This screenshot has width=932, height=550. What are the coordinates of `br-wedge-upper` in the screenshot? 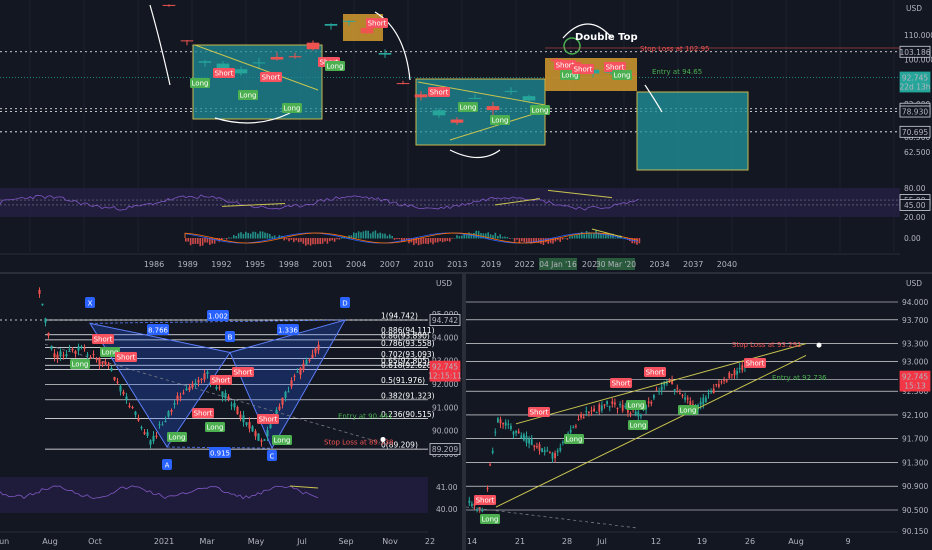 It's located at (661, 384).